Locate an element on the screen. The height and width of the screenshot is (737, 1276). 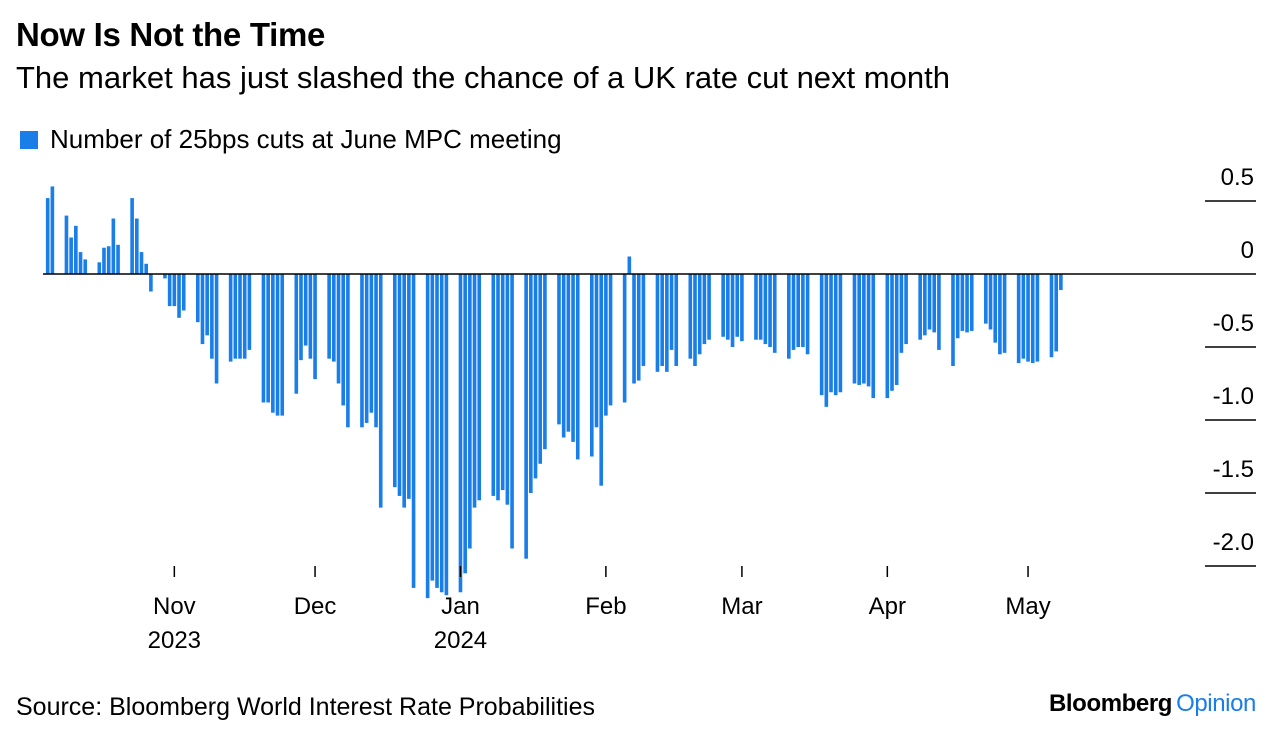
y-tick-label: 0 is located at coordinates (1247, 250).